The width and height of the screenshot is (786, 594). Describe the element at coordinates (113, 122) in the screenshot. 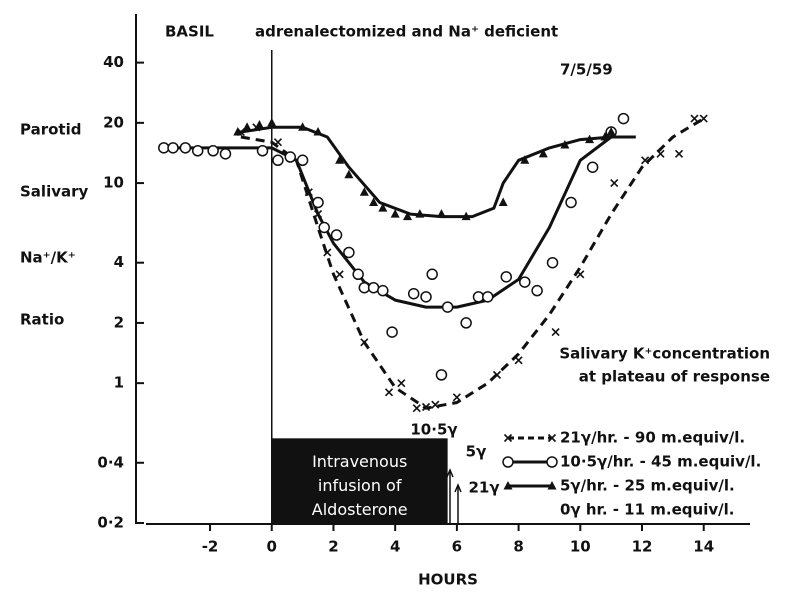

I see `y-tick-label: 20` at that location.